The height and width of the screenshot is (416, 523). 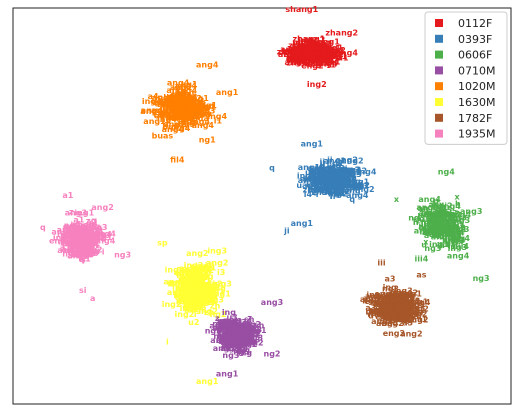 What do you see at coordinates (43, 227) in the screenshot?
I see `point-label: q` at bounding box center [43, 227].